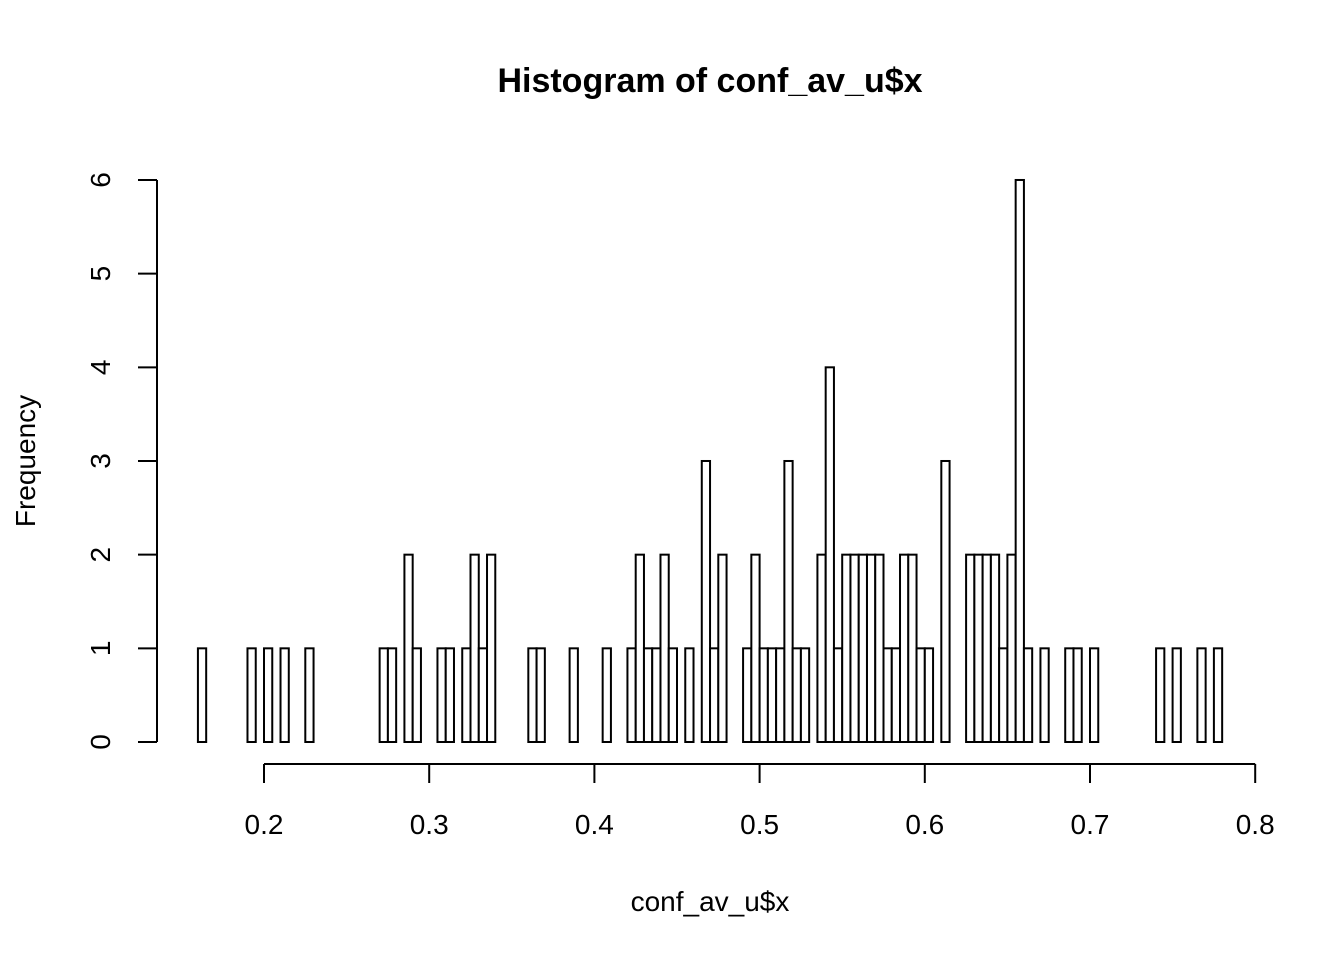 This screenshot has width=1344, height=960. I want to click on x-tick-label: 0.7, so click(1090, 824).